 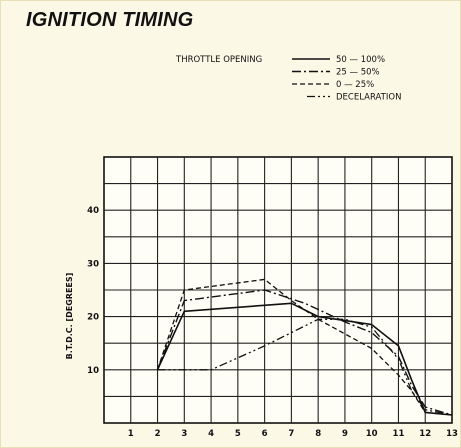 What do you see at coordinates (291, 434) in the screenshot?
I see `x-tick-label: 7` at bounding box center [291, 434].